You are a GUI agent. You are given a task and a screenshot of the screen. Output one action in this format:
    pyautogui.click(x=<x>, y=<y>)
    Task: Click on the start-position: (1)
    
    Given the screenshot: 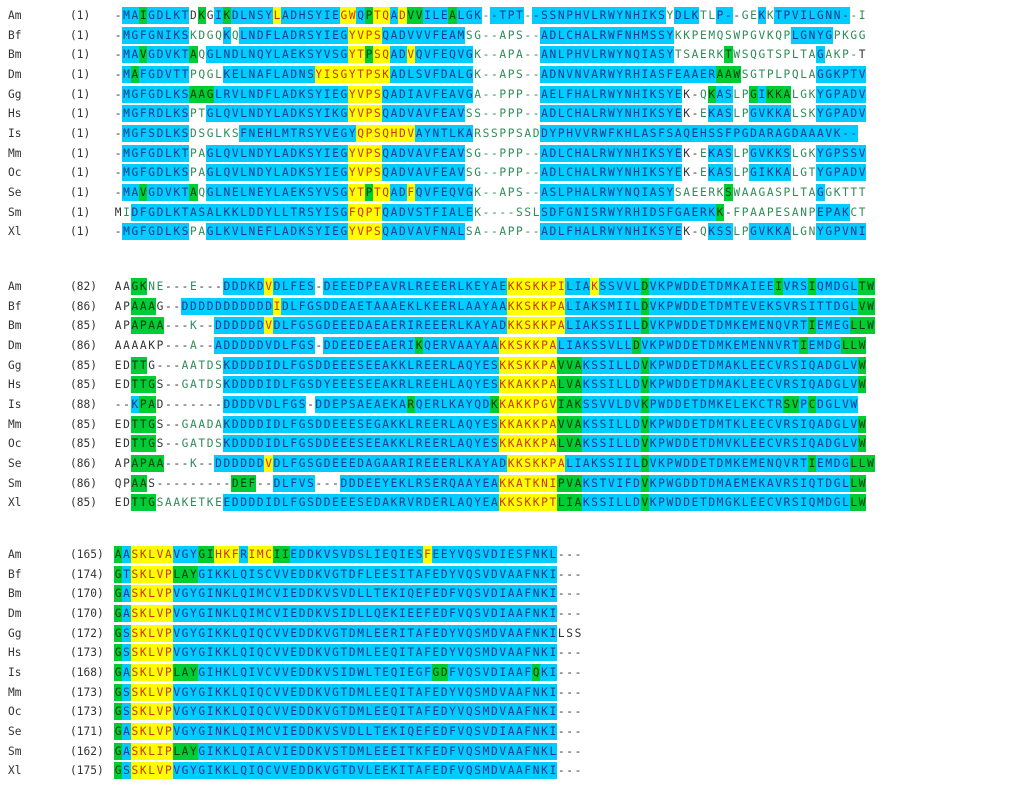 What is the action you would take?
    pyautogui.click(x=80, y=15)
    